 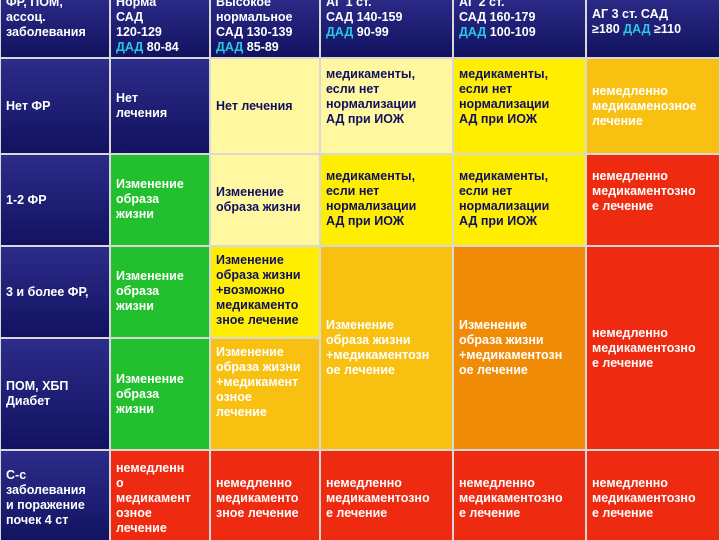 What do you see at coordinates (386, 495) in the screenshot?
I see `cell-cv-ag1: немедленно медикаментозно е лечение` at bounding box center [386, 495].